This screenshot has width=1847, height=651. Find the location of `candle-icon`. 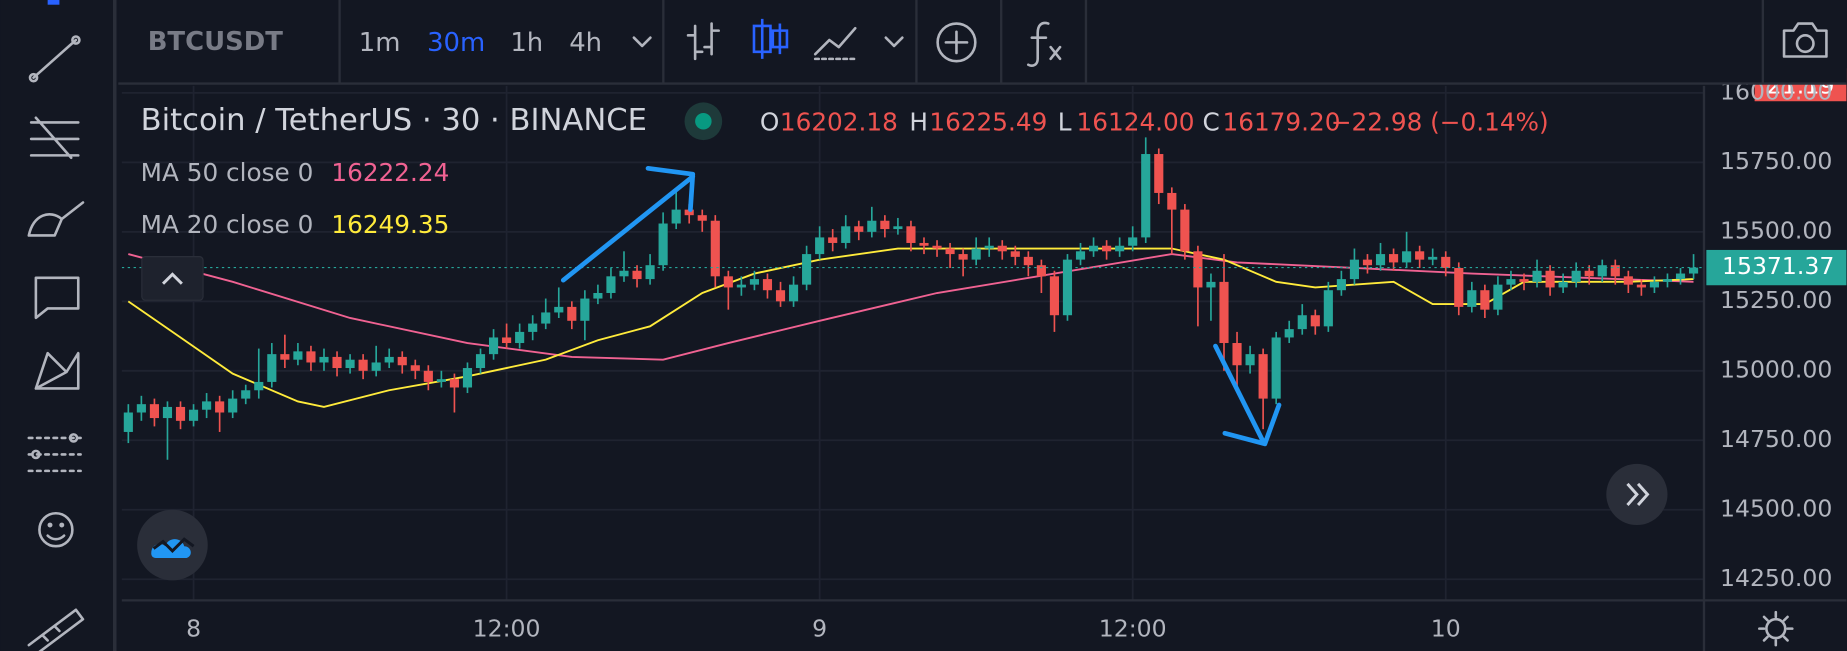

candle-icon is located at coordinates (770, 38).